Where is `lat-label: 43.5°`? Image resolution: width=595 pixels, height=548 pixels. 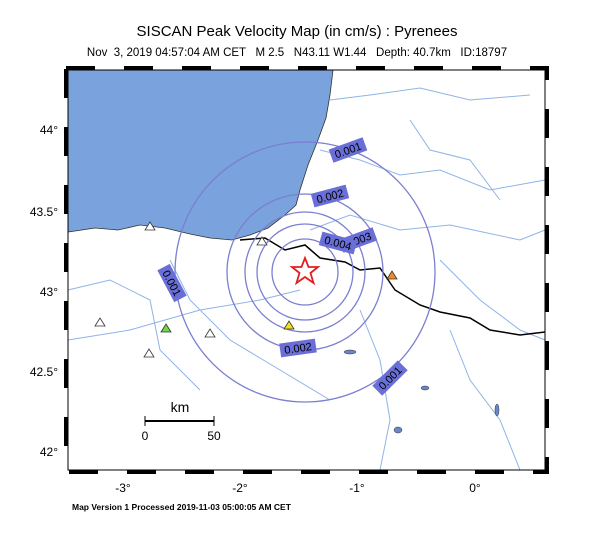
lat-label: 43.5° is located at coordinates (44, 212).